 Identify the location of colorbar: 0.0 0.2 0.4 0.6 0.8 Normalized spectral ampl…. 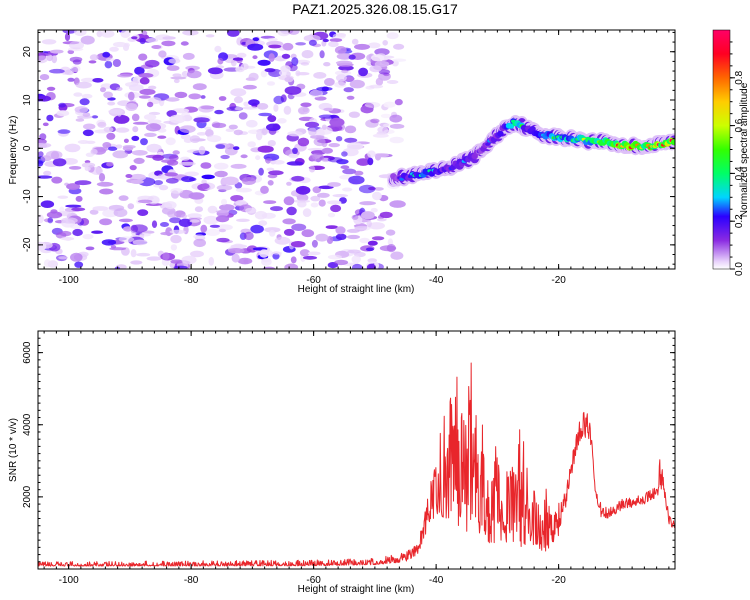
(731, 152).